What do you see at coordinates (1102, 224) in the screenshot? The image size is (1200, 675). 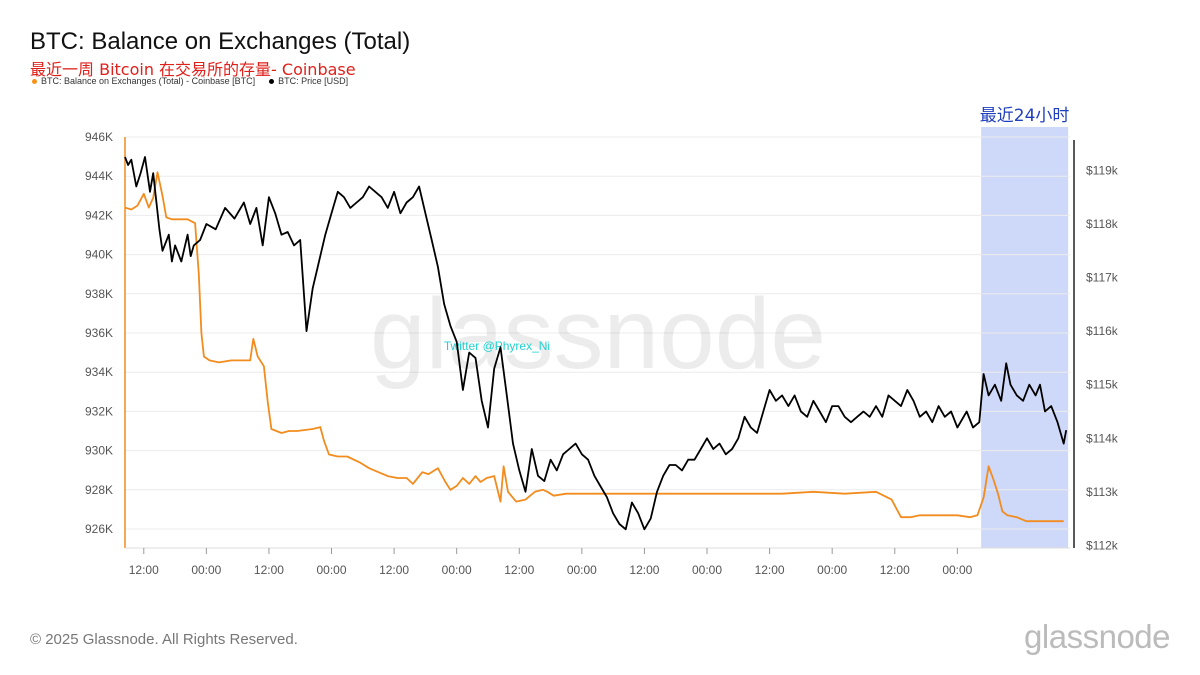 I see `right-axis-tick: $118k` at bounding box center [1102, 224].